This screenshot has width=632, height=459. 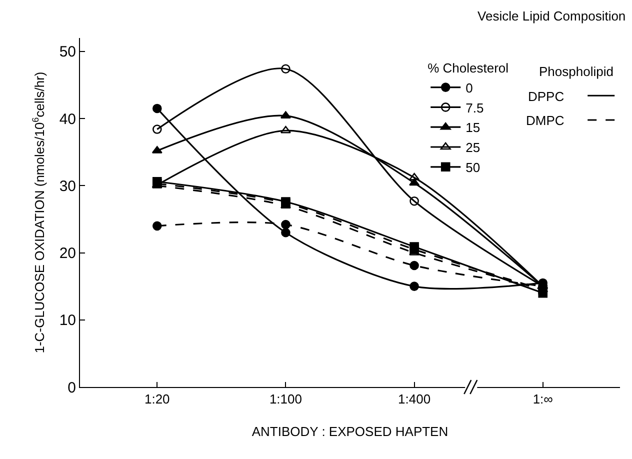 I want to click on annotation: Phospholipid, so click(x=576, y=71).